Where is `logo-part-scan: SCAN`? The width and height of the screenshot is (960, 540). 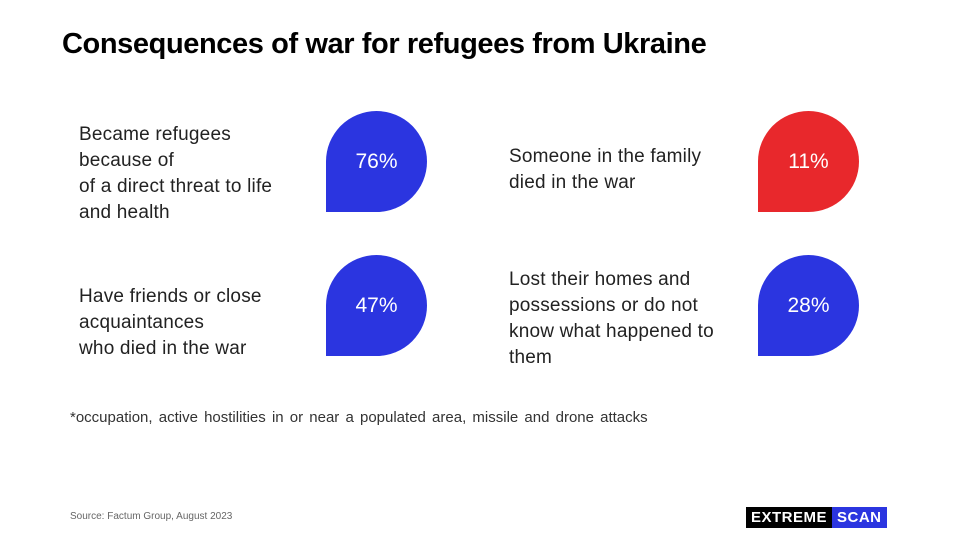 logo-part-scan: SCAN is located at coordinates (859, 517).